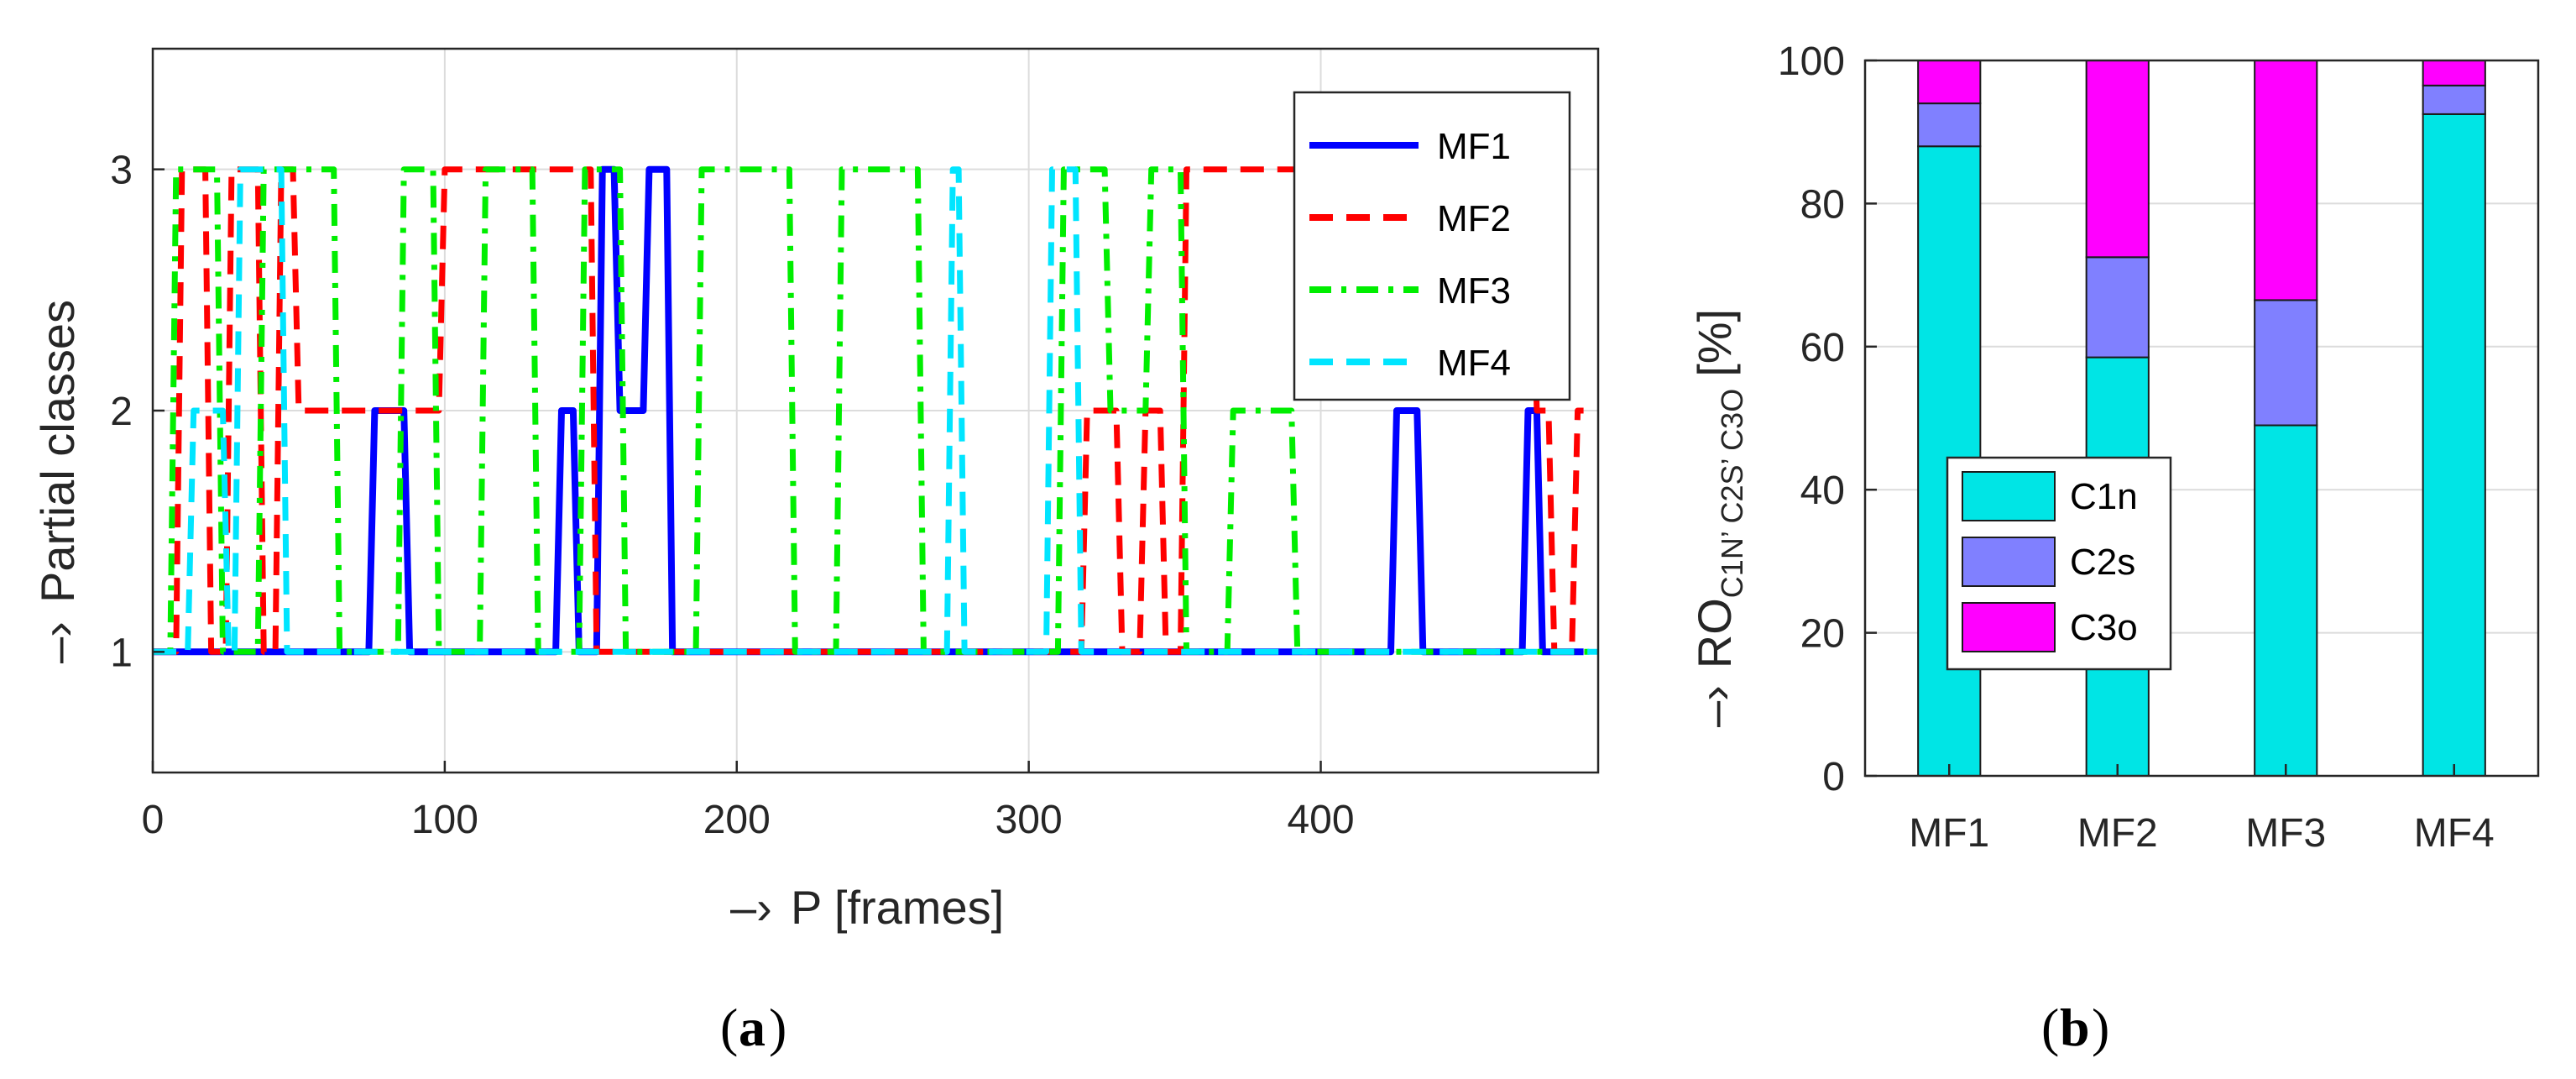  I want to click on y-tick-label-a: 3, so click(121, 171).